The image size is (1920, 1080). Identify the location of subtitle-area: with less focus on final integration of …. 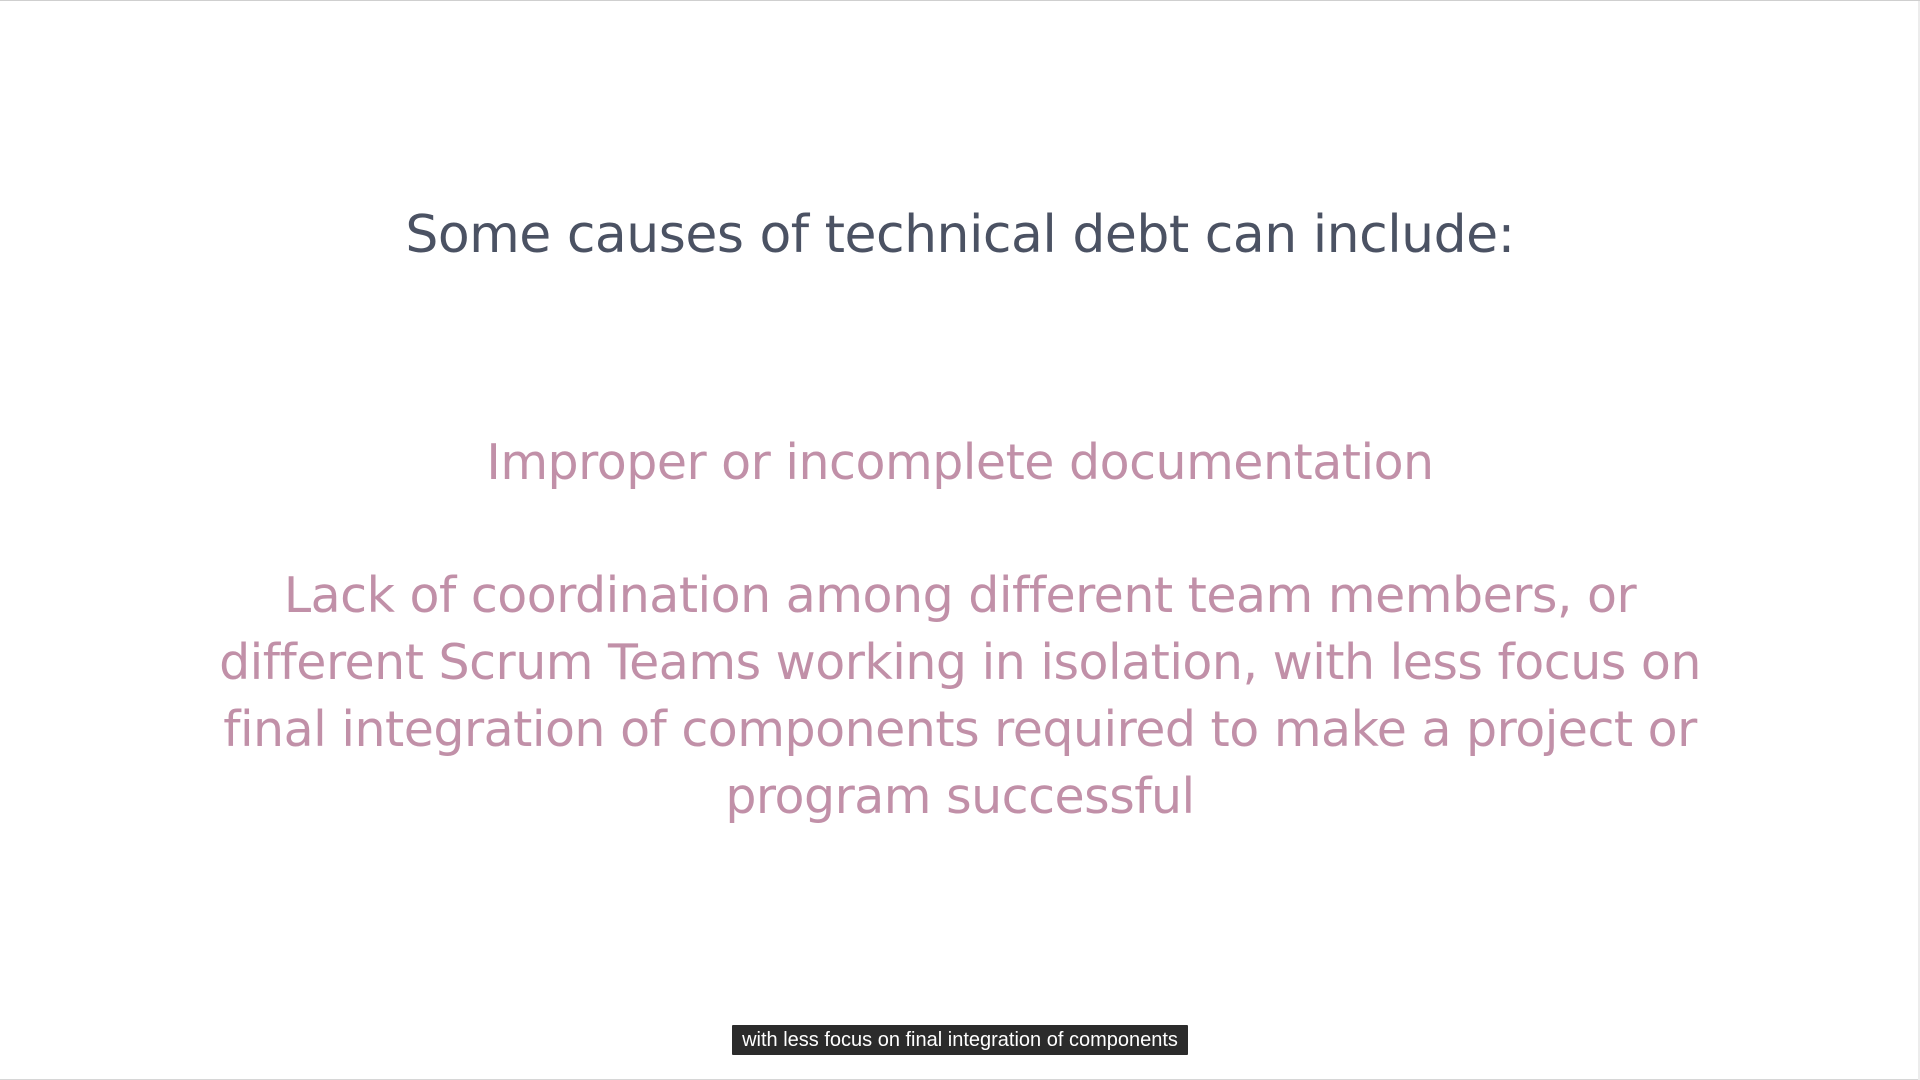
(960, 1040).